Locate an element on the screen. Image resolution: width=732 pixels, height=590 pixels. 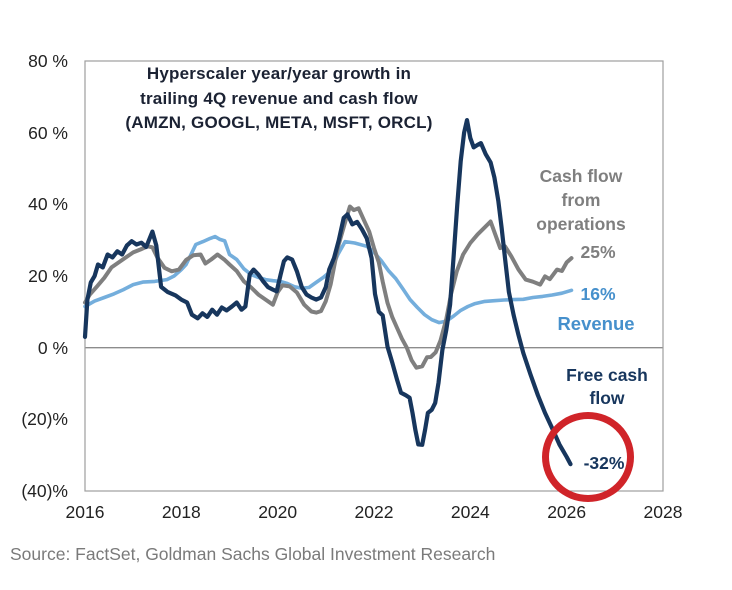
fcf-label-line-2: flow is located at coordinates (607, 398).